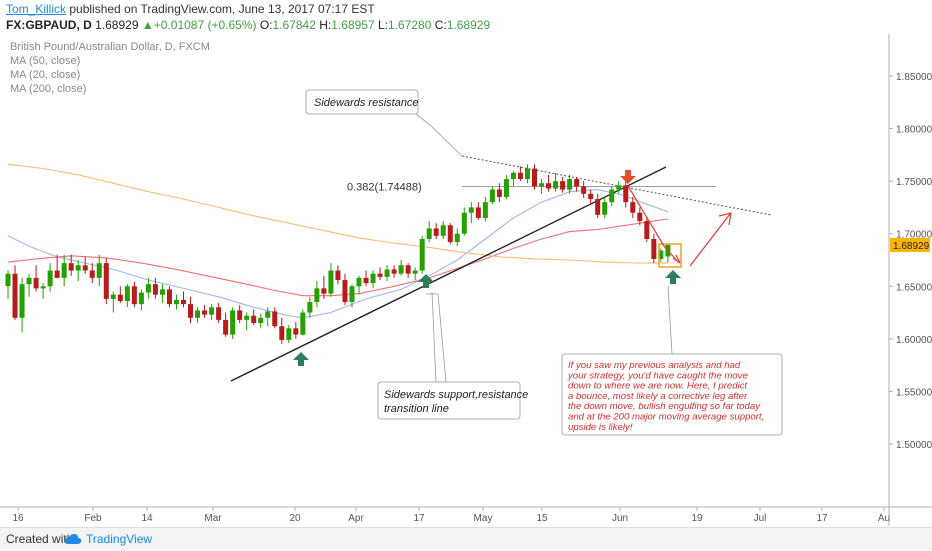 This screenshot has height=551, width=932. I want to click on tradingview-brand-link: TradingView, so click(119, 539).